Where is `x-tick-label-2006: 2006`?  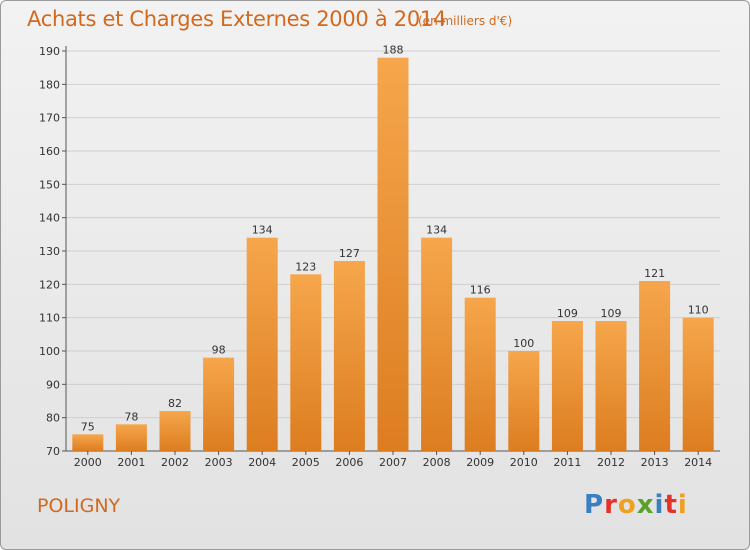
x-tick-label-2006: 2006 is located at coordinates (349, 462).